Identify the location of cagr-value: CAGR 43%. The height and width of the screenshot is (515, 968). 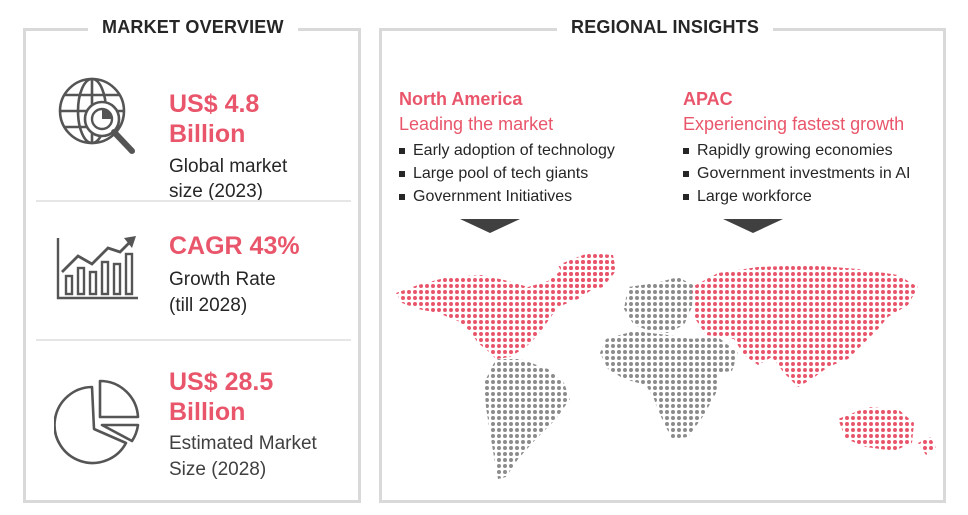
(234, 246).